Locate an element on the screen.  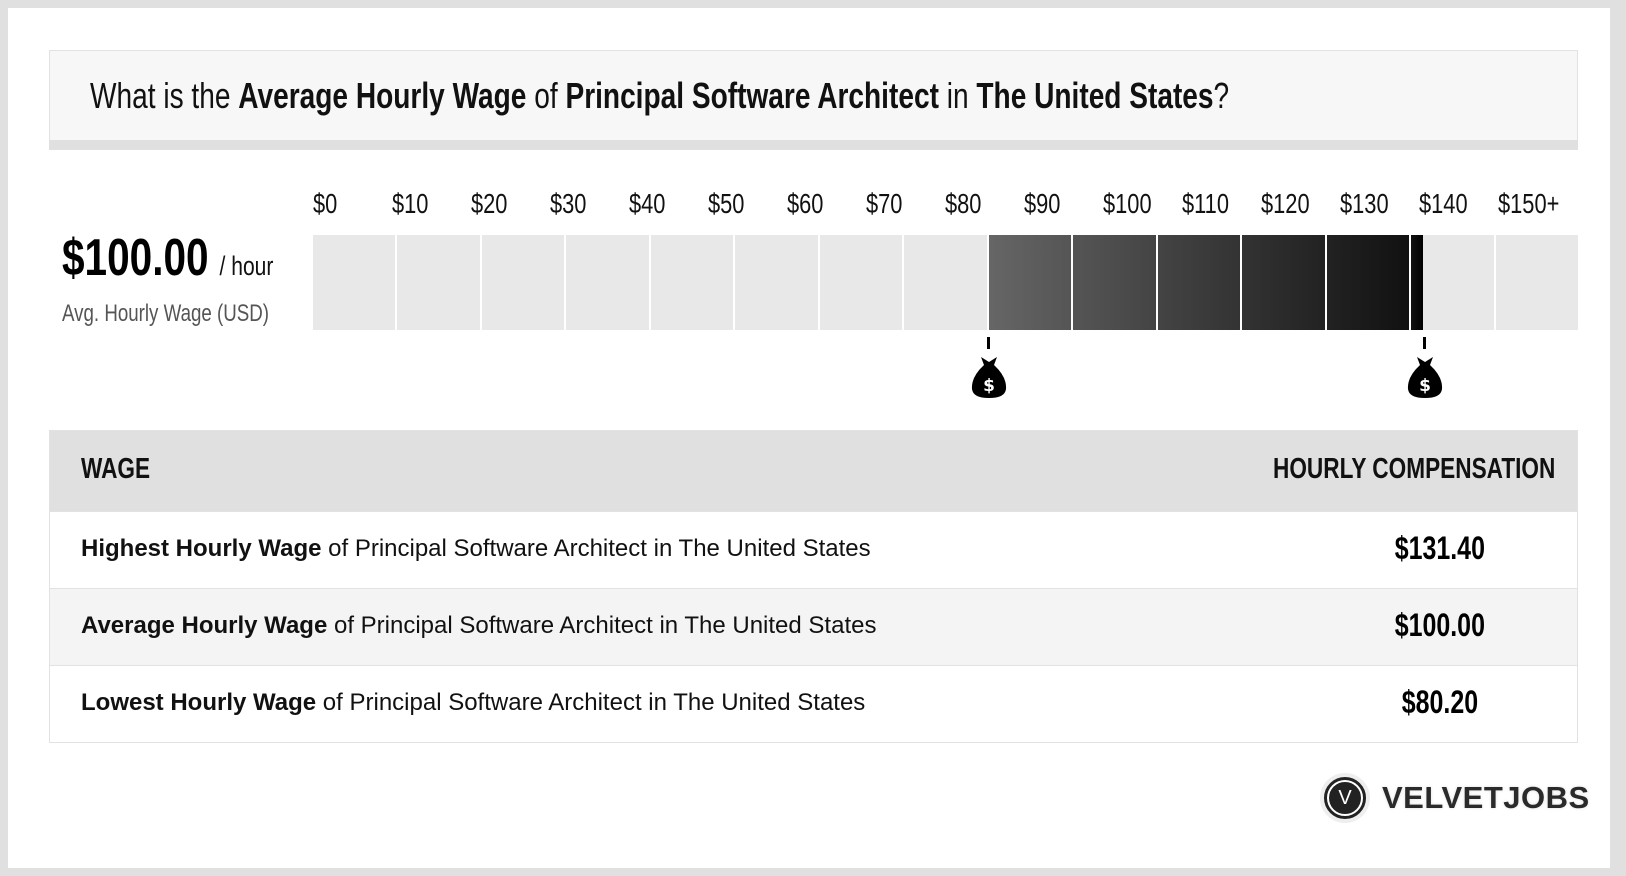
wage-unit: / hour is located at coordinates (246, 266).